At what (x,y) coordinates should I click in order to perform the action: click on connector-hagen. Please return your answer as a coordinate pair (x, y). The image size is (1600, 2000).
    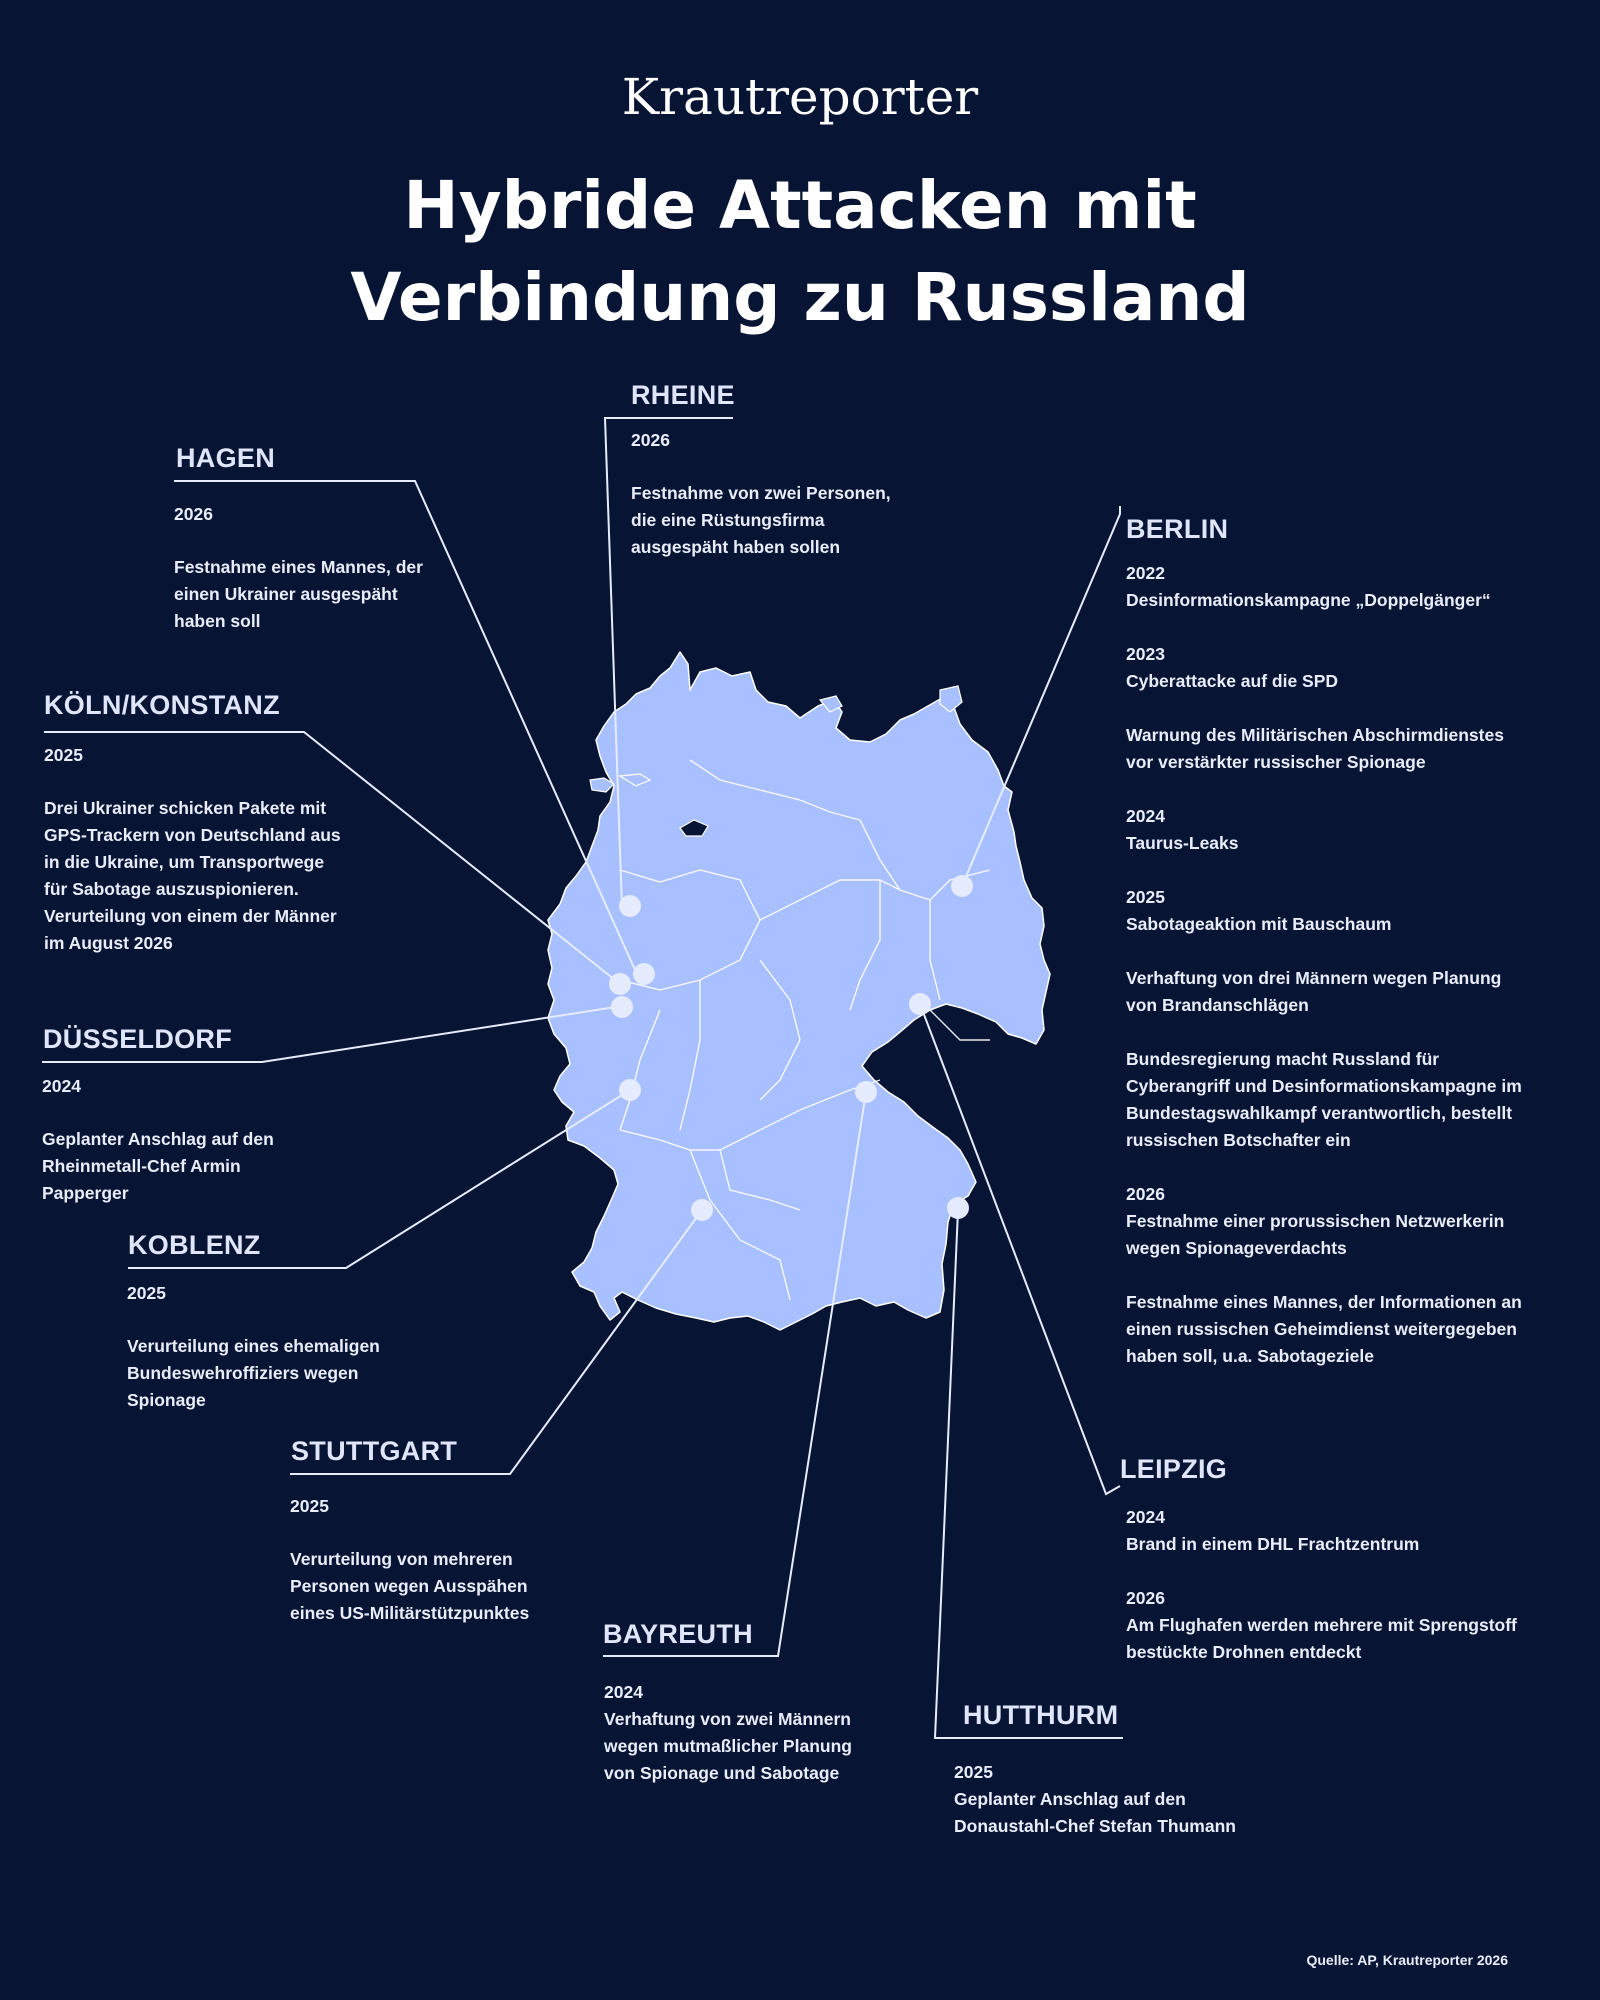
    Looking at the image, I should click on (405, 726).